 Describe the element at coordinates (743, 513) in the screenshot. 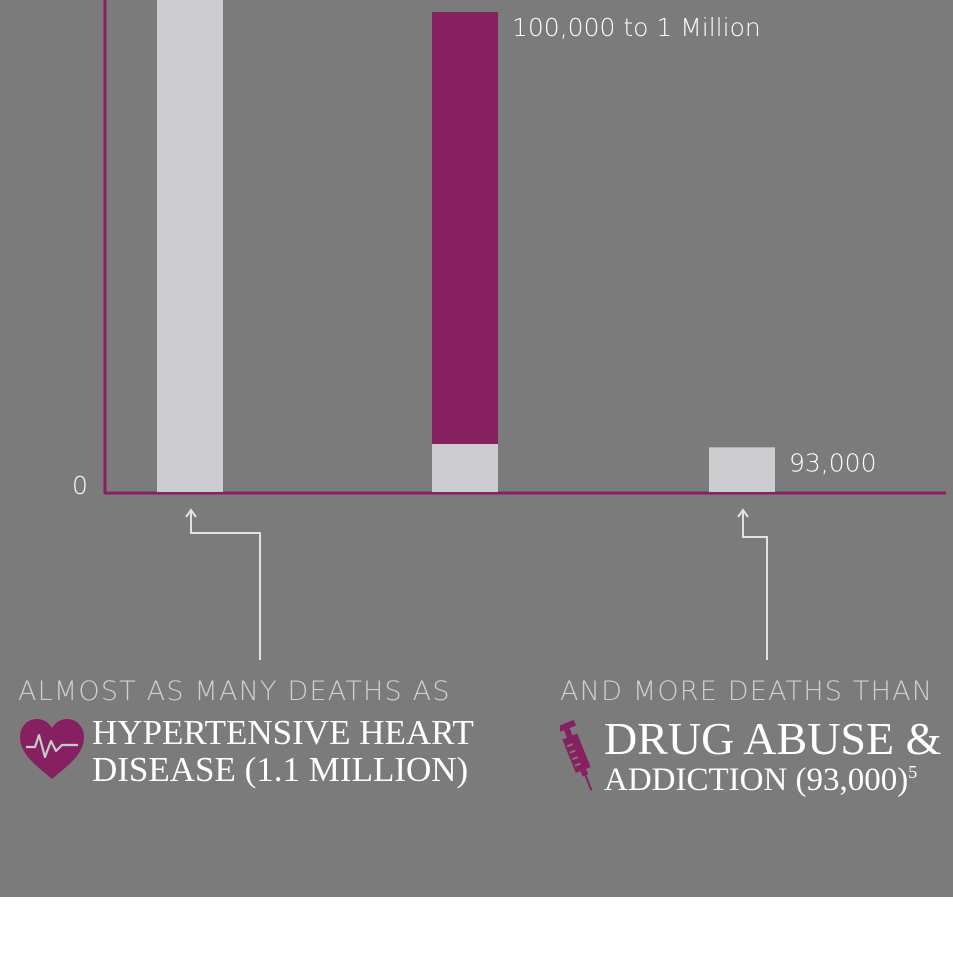

I see `callout-arrow-right` at that location.